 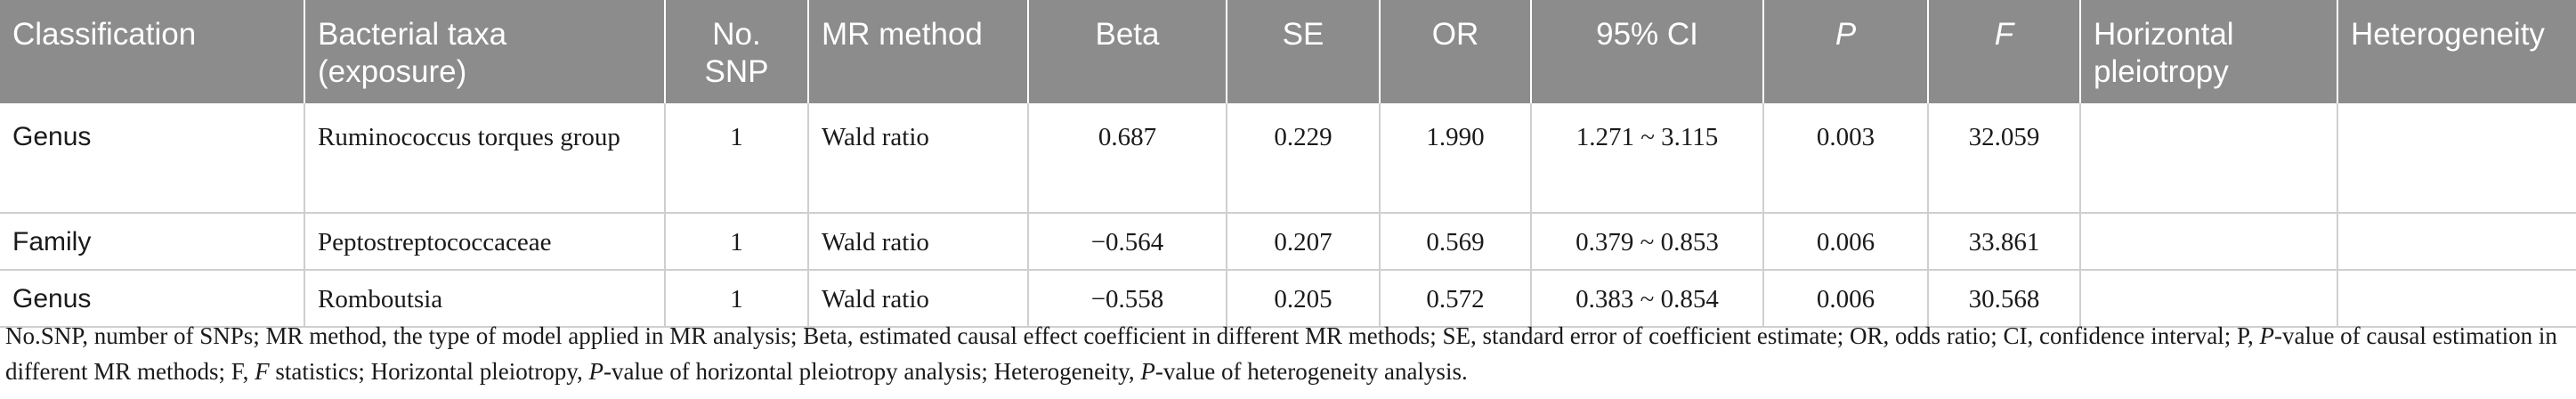 I want to click on col-header-p: P, so click(x=1846, y=51).